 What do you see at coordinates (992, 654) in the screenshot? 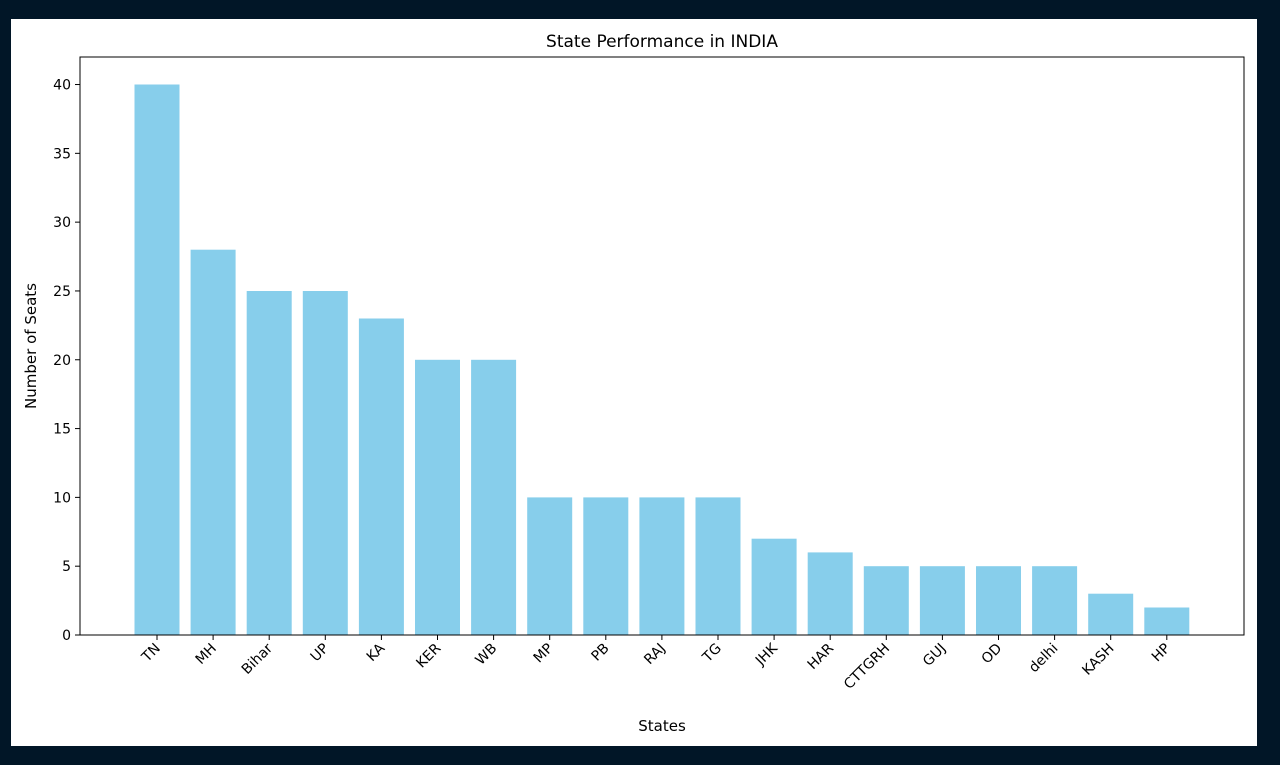
I see `x-tick-label: OD` at bounding box center [992, 654].